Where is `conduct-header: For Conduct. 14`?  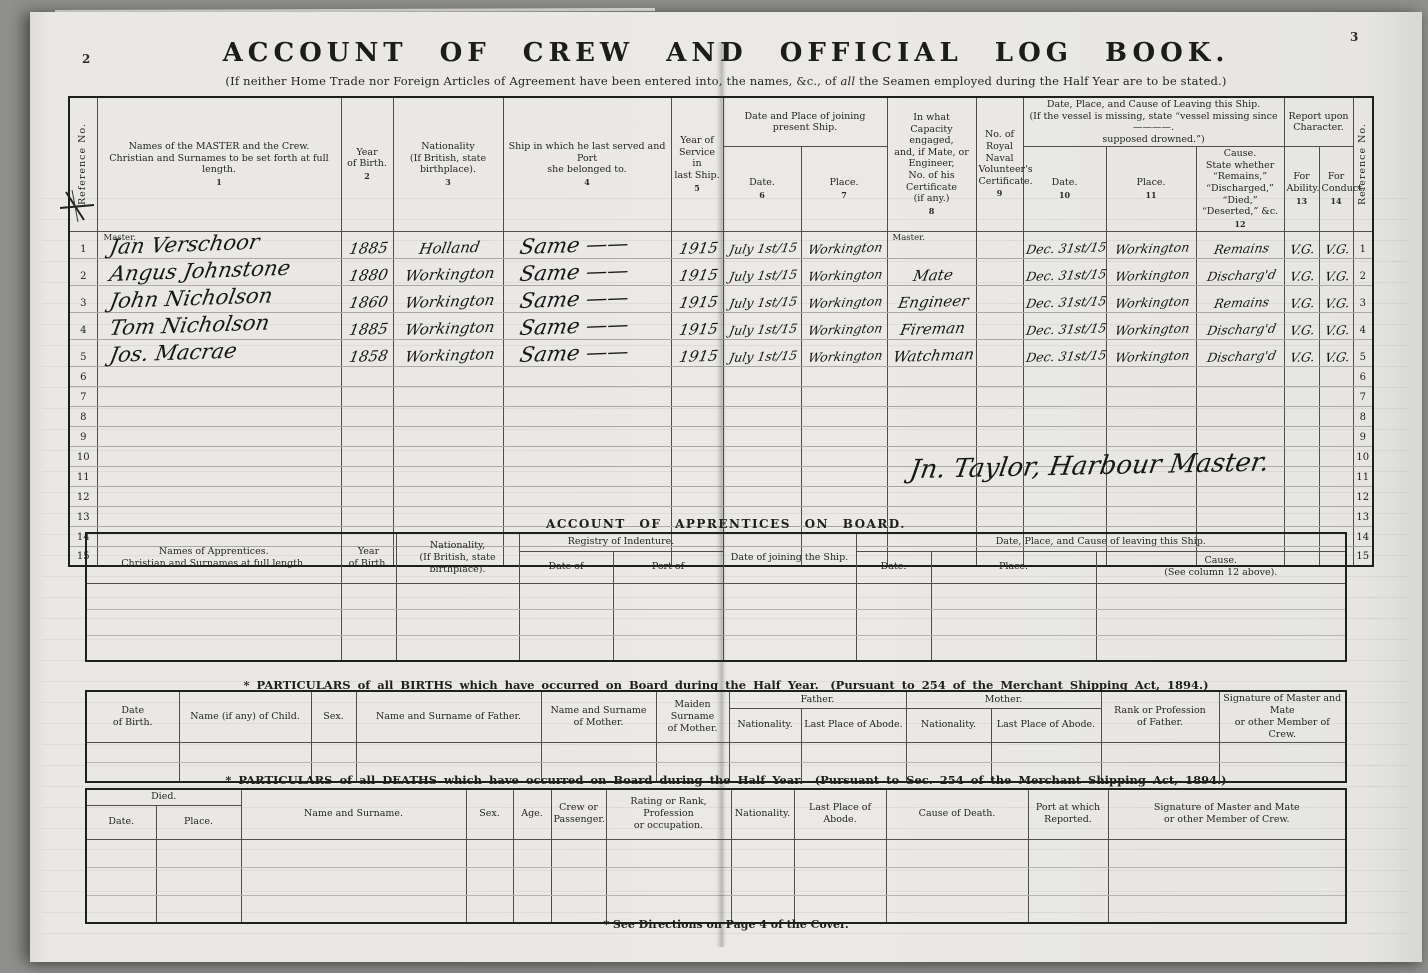 conduct-header: For Conduct. 14 is located at coordinates (1341, 189).